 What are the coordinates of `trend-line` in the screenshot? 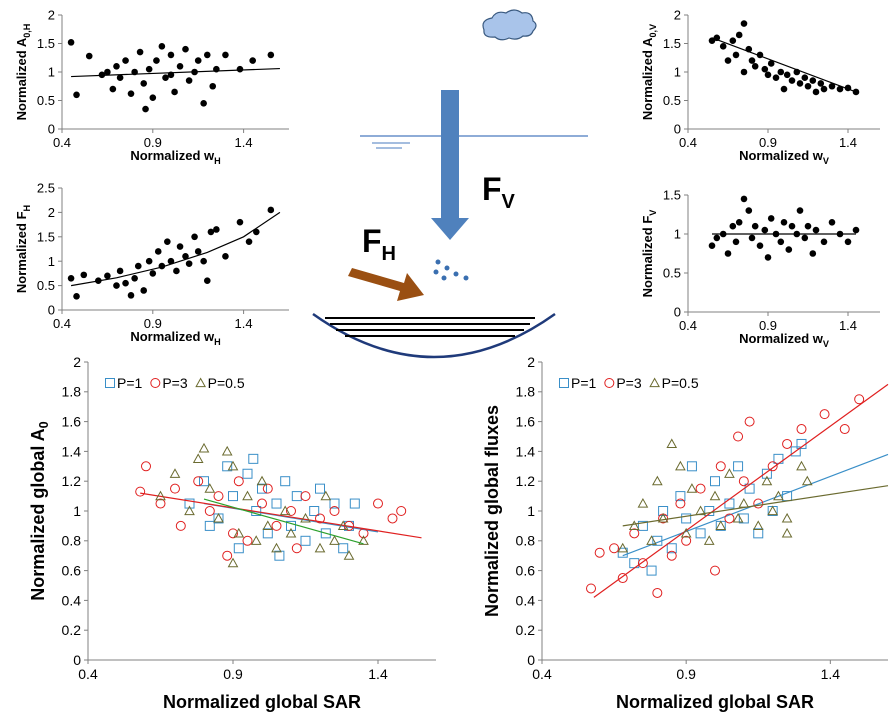 It's located at (755, 506).